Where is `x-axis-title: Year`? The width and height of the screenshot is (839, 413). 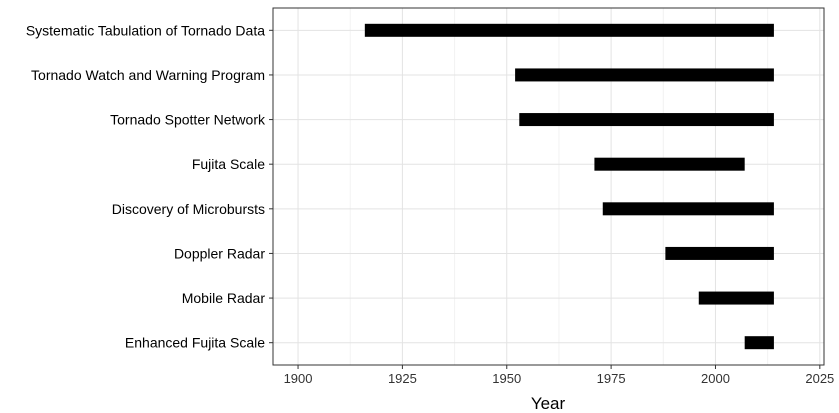
x-axis-title: Year is located at coordinates (548, 403).